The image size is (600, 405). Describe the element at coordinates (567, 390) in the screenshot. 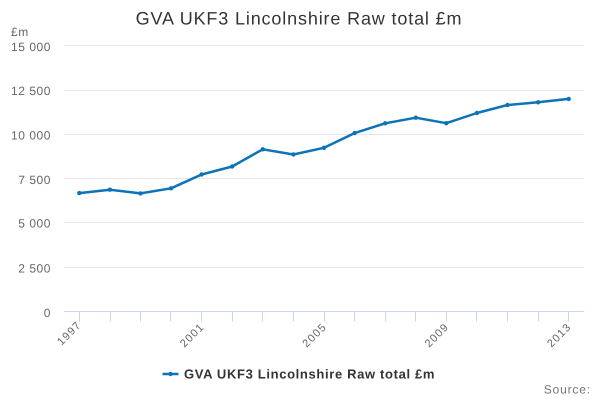

I see `svg-text: Source:` at that location.